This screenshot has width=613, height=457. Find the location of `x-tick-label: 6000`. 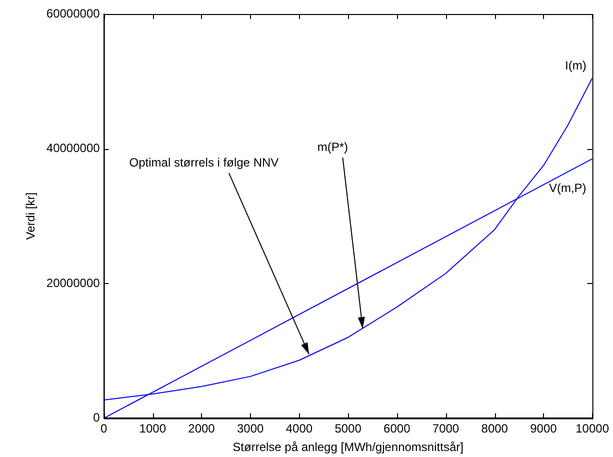

x-tick-label: 6000 is located at coordinates (397, 429).